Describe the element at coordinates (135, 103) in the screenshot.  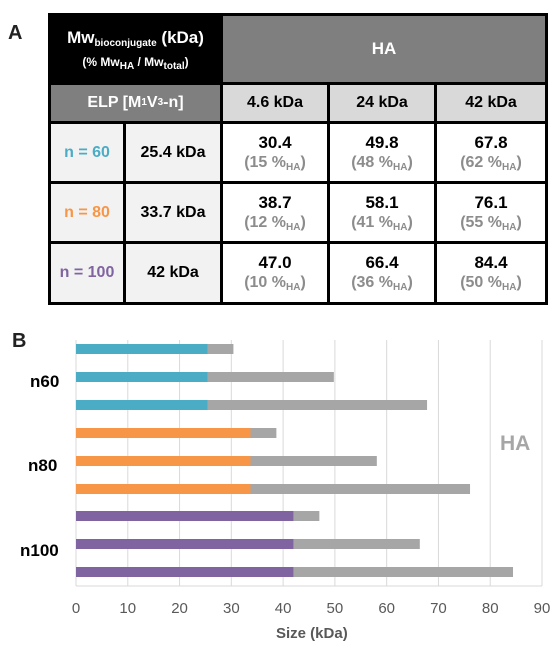
I see `elp-header: ELP [M 1 V 3 -n]` at that location.